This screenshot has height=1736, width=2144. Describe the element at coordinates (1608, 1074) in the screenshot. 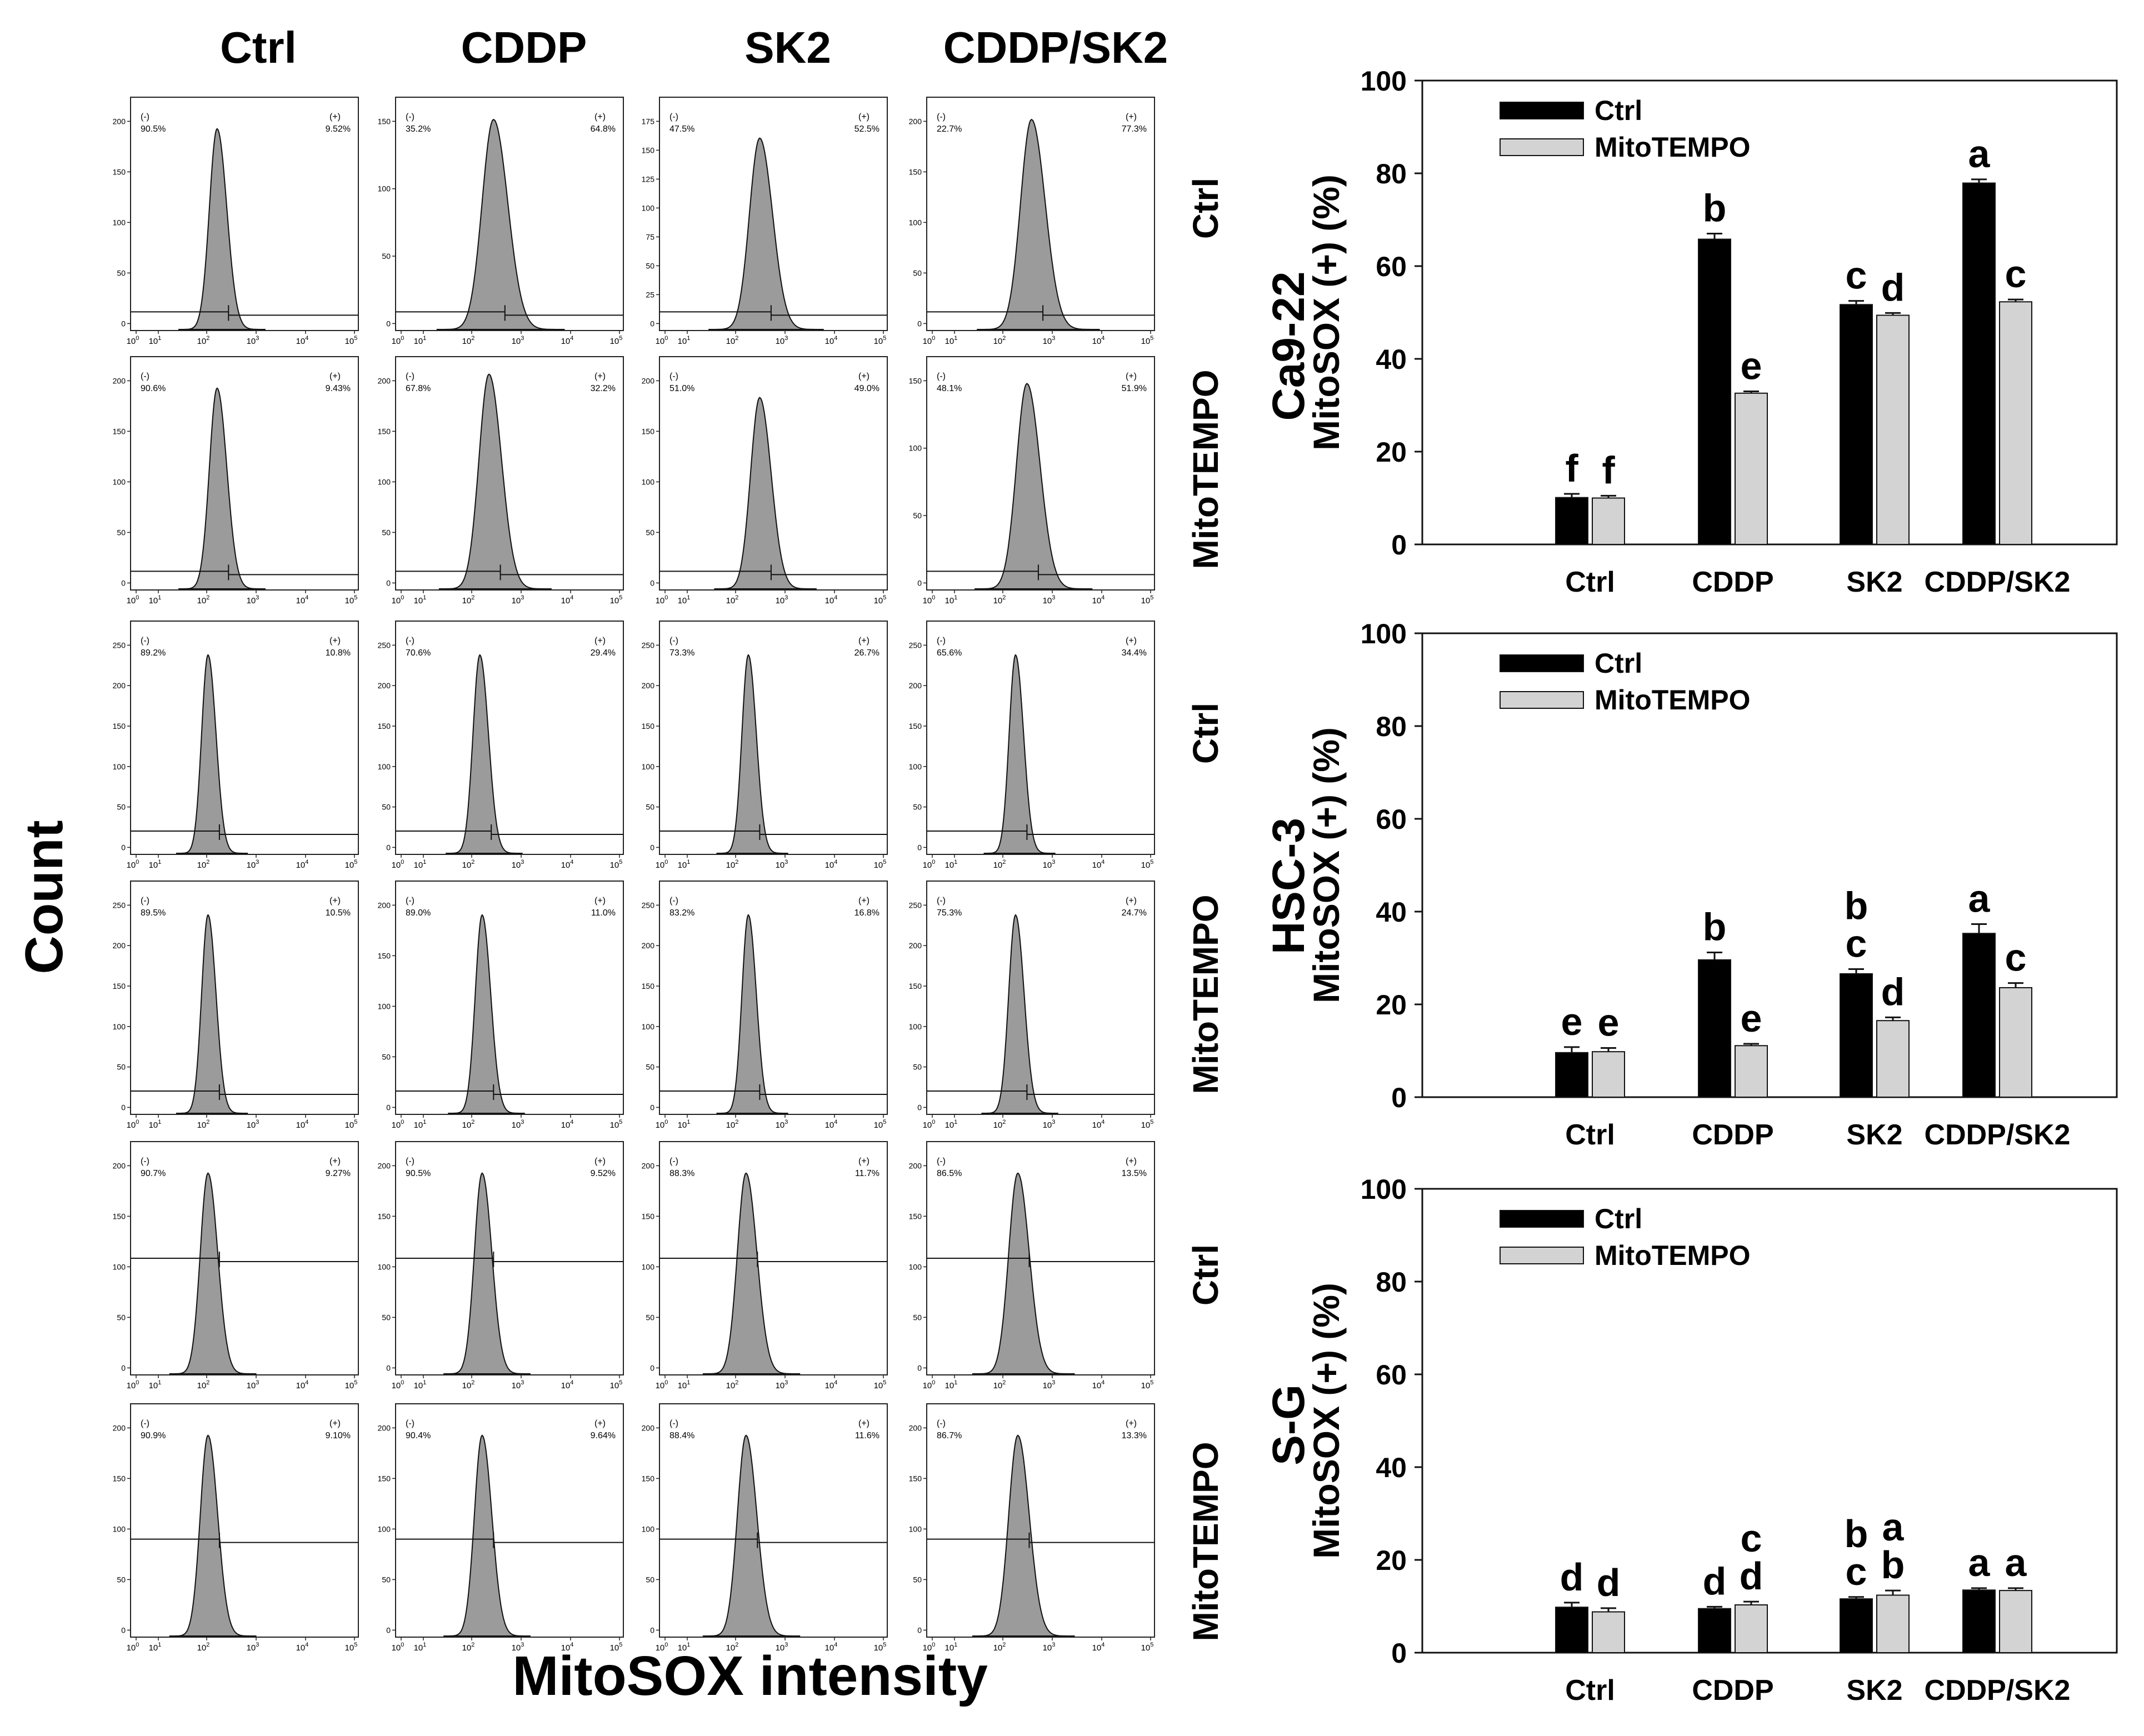

I see `bar-mitotempo` at that location.